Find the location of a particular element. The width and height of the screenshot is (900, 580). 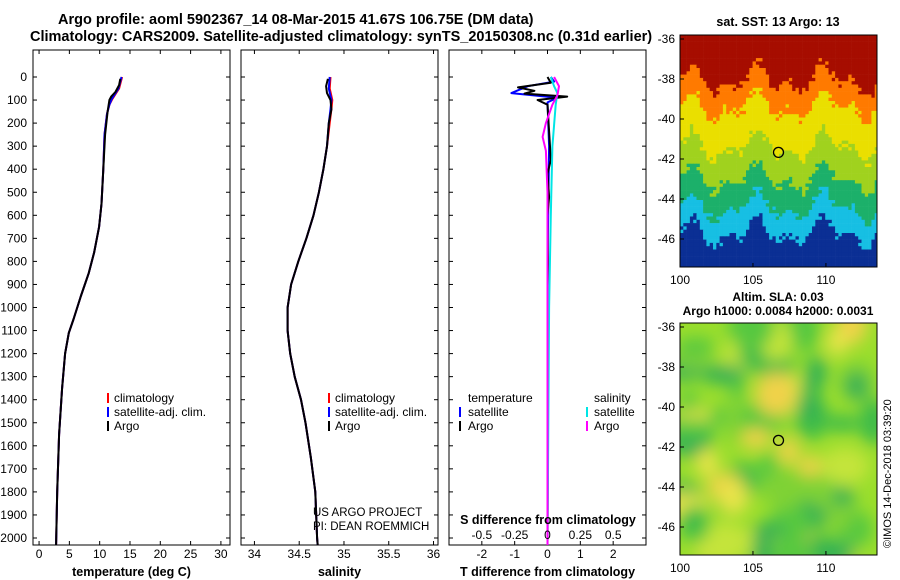

sst-map-axes: 100 105 110 -36 -38 -40 -42 -44 -46 is located at coordinates (768, 159).